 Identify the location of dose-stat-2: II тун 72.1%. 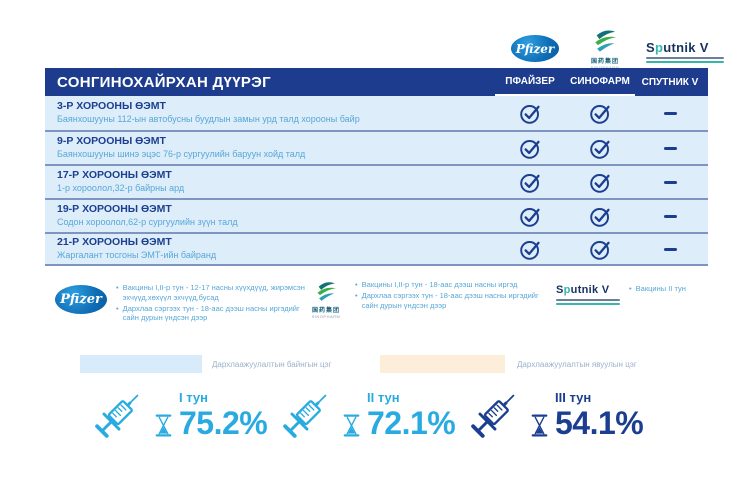
(367, 414).